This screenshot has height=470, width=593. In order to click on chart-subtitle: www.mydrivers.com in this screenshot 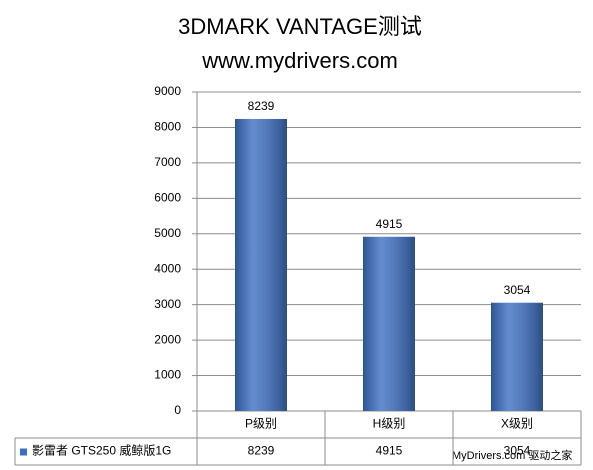, I will do `click(299, 60)`.